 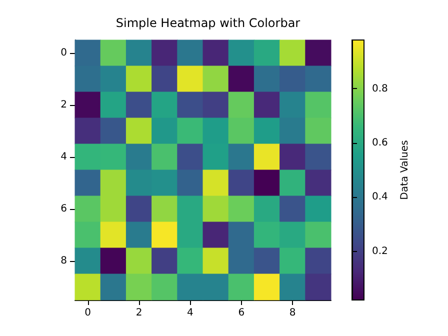 What do you see at coordinates (87, 313) in the screenshot?
I see `x-tick-label: 0` at bounding box center [87, 313].